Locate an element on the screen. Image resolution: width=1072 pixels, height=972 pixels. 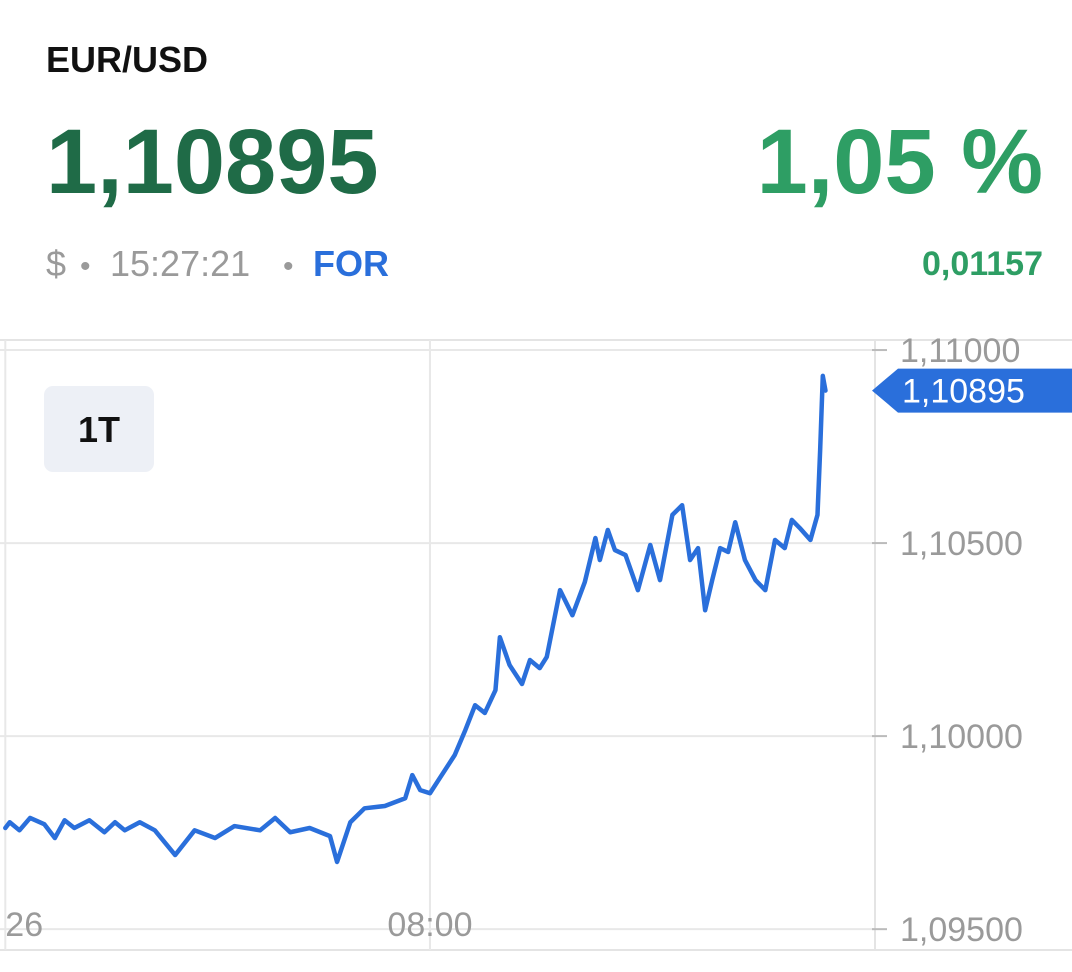
price-tag-label: 1,10895 is located at coordinates (963, 392).